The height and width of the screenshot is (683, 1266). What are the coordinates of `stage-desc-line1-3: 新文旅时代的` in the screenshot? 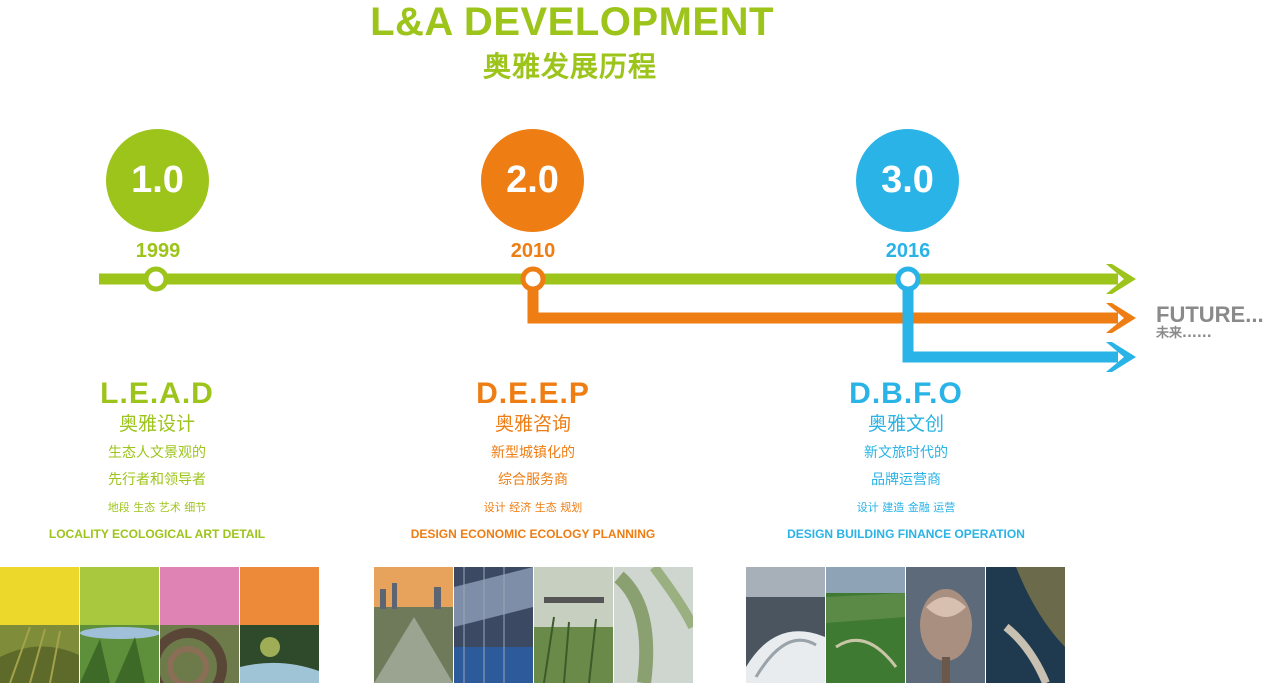 It's located at (906, 453).